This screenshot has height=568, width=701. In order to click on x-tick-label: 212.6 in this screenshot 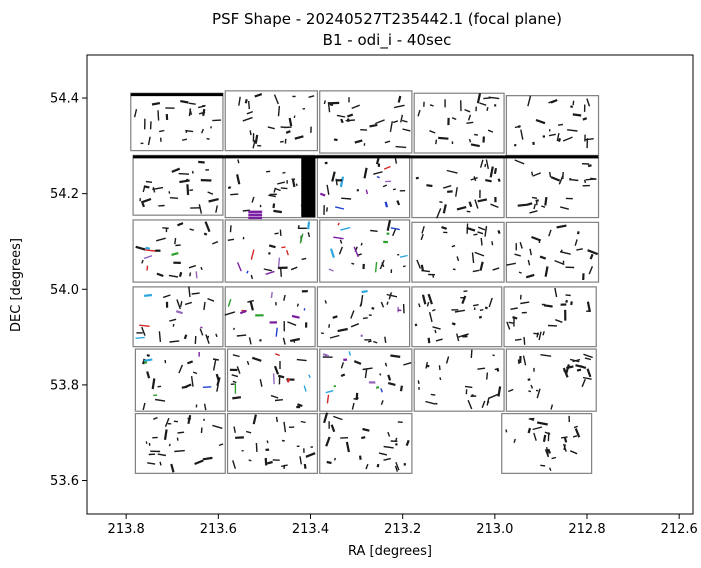, I will do `click(679, 529)`.